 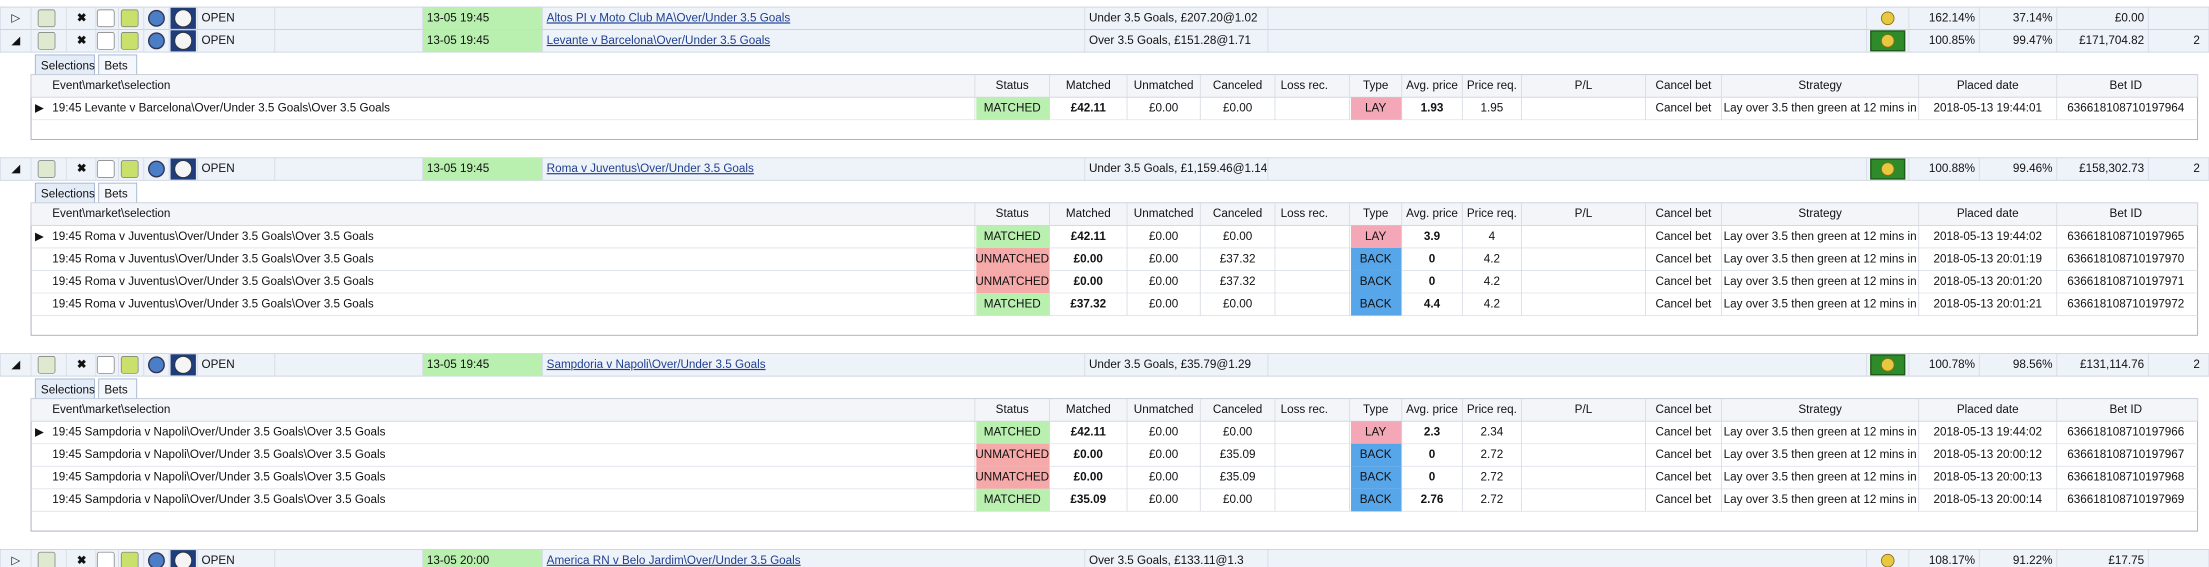 I want to click on column-header: Type, so click(x=1375, y=85).